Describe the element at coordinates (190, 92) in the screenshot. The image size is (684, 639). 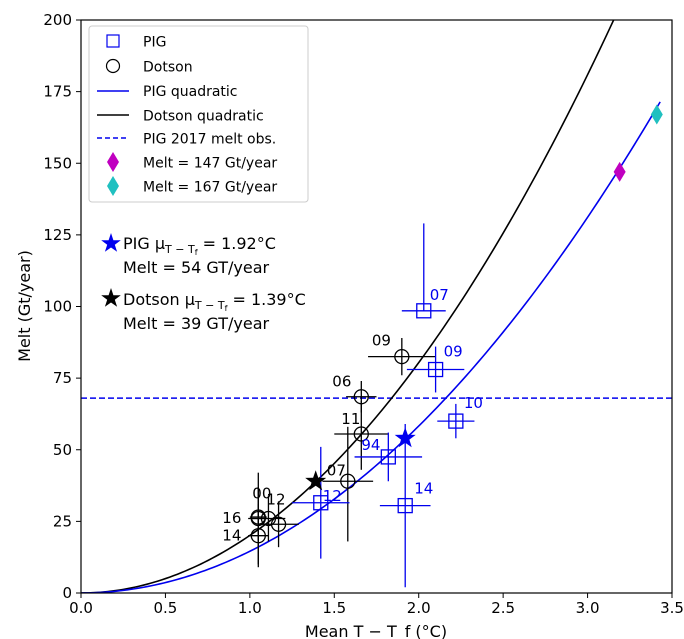
I see `legend-label: PIG quadratic` at that location.